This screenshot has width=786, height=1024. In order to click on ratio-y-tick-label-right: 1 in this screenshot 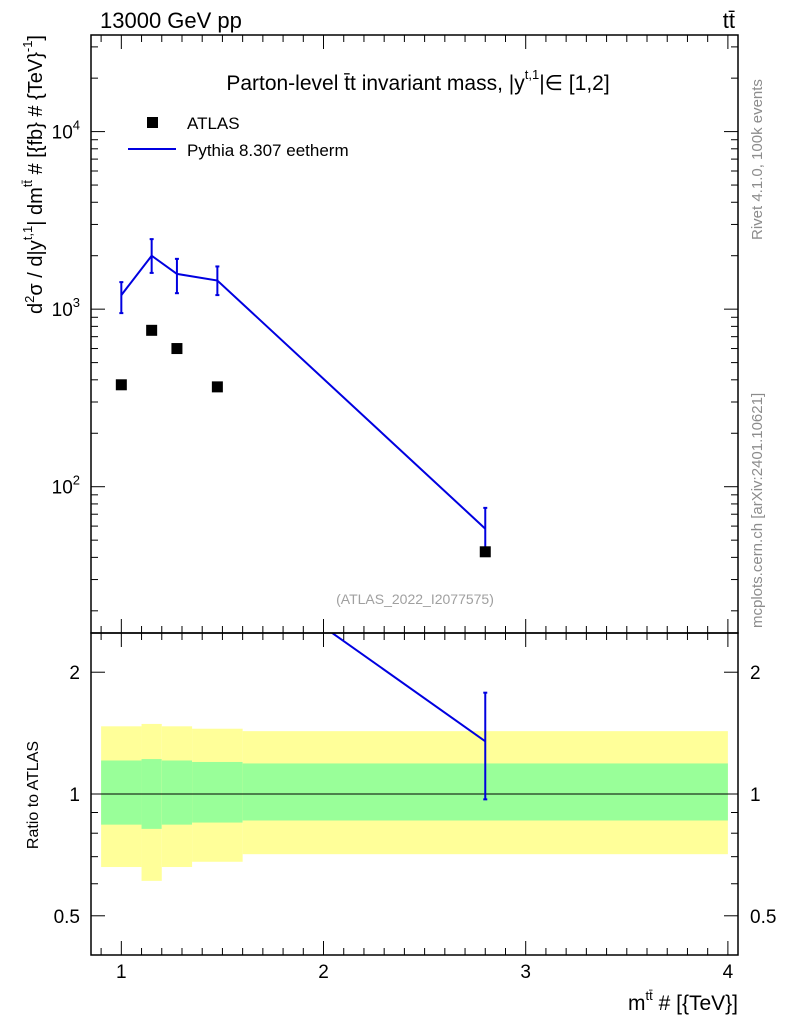, I will do `click(755, 795)`.